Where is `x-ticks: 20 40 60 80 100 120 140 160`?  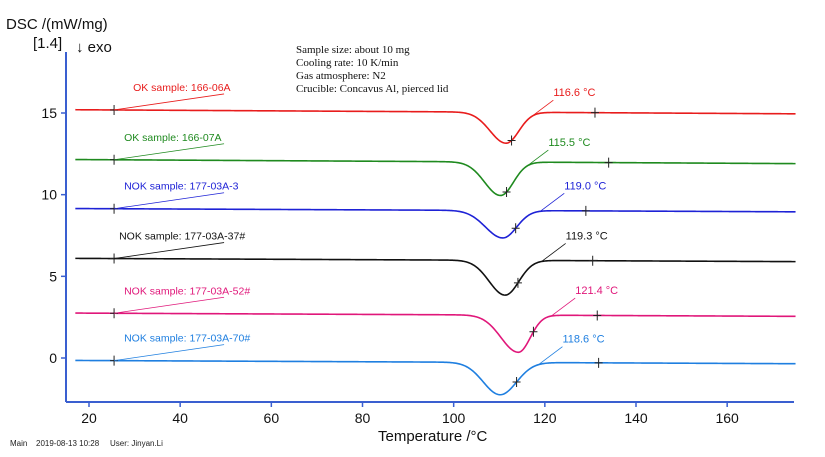 x-ticks: 20 40 60 80 100 120 140 160 is located at coordinates (410, 414).